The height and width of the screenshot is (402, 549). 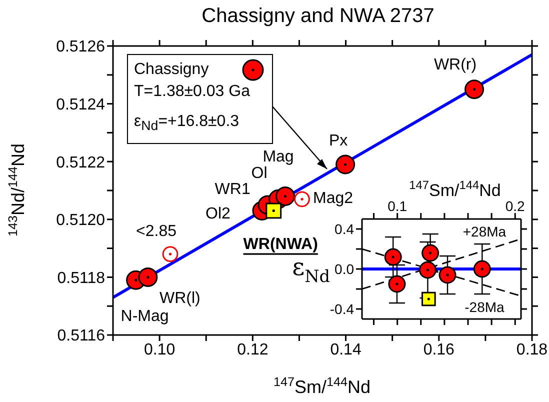 I want to click on x-tick-label: 0.10, so click(x=160, y=349).